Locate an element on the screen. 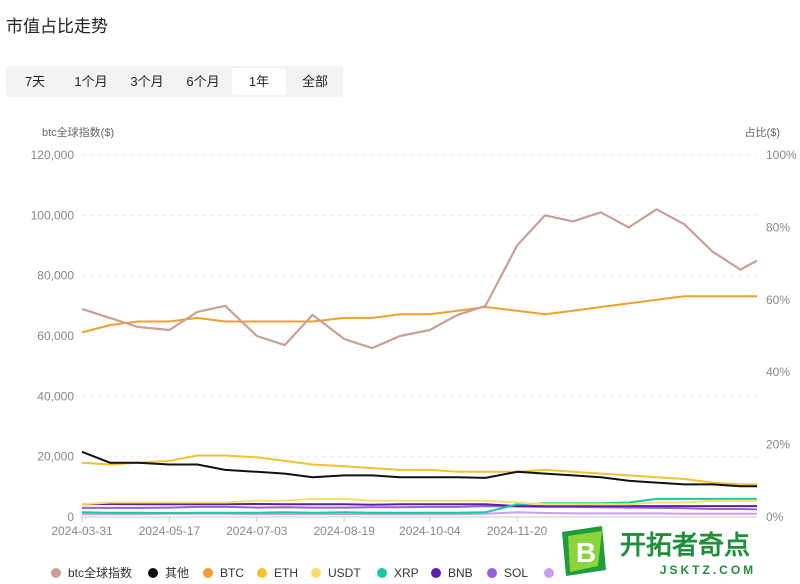 Image resolution: width=800 pixels, height=584 pixels. legend-marker-other is located at coordinates (153, 573).